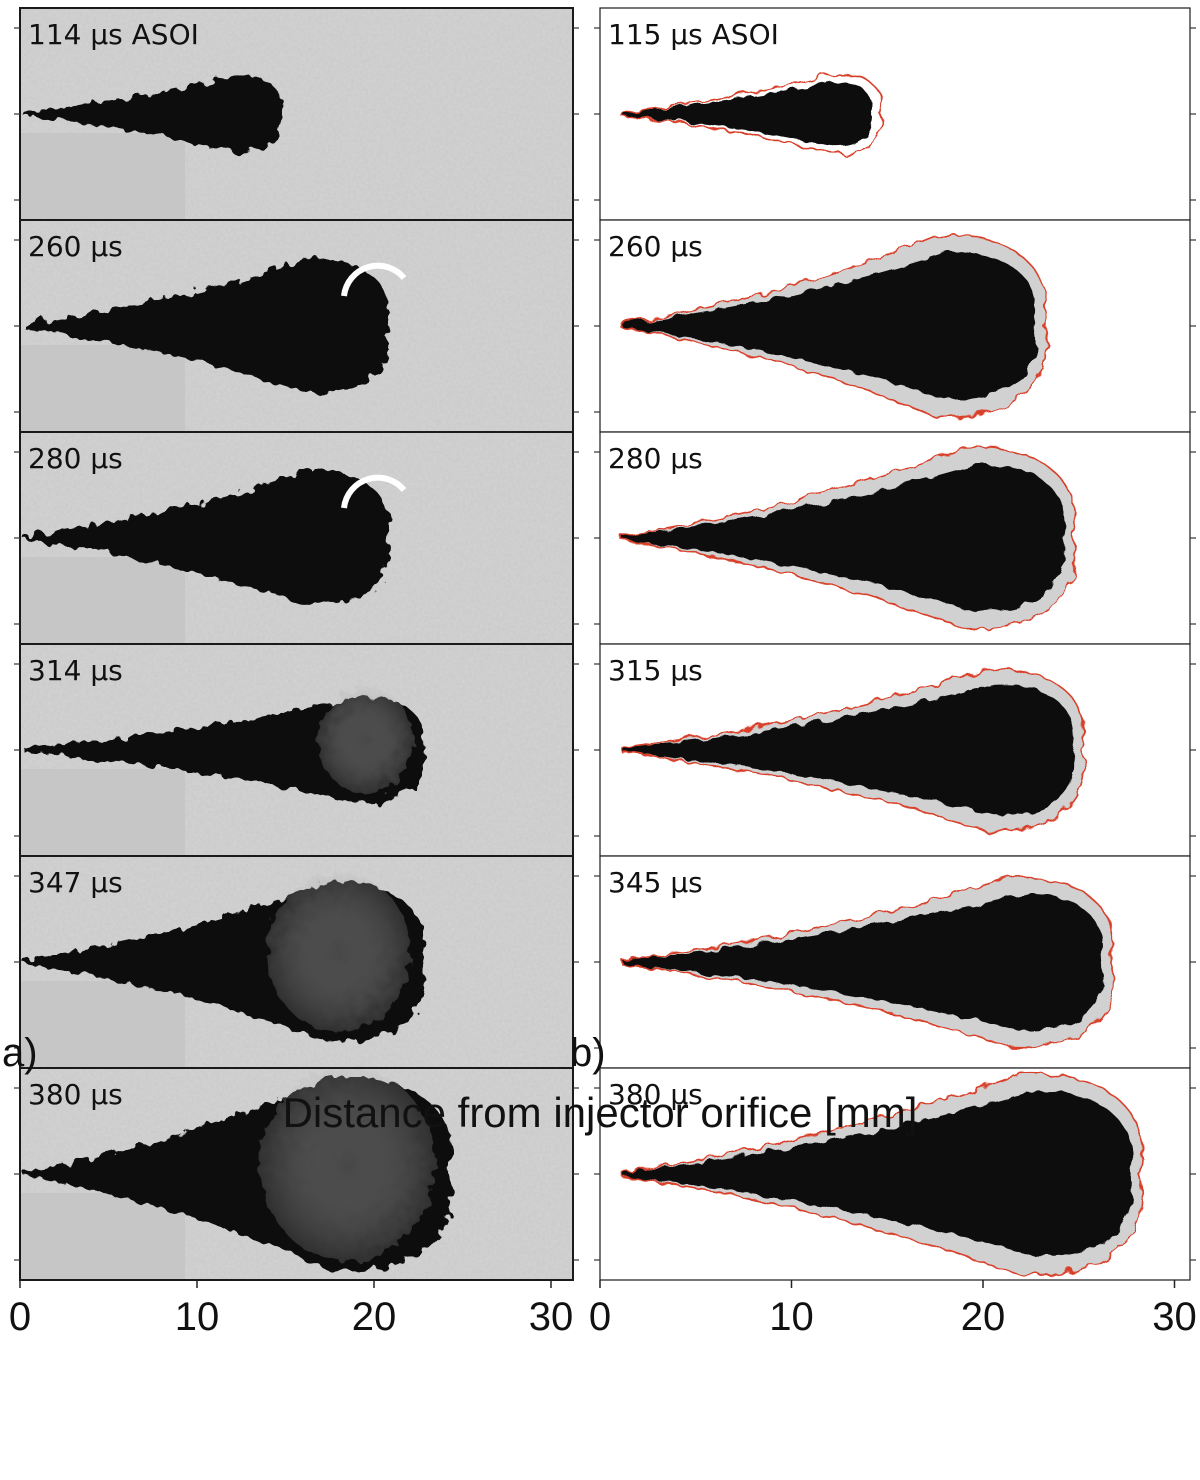  What do you see at coordinates (75, 882) in the screenshot?
I see `panel_a-time-label-5: 347 µs` at bounding box center [75, 882].